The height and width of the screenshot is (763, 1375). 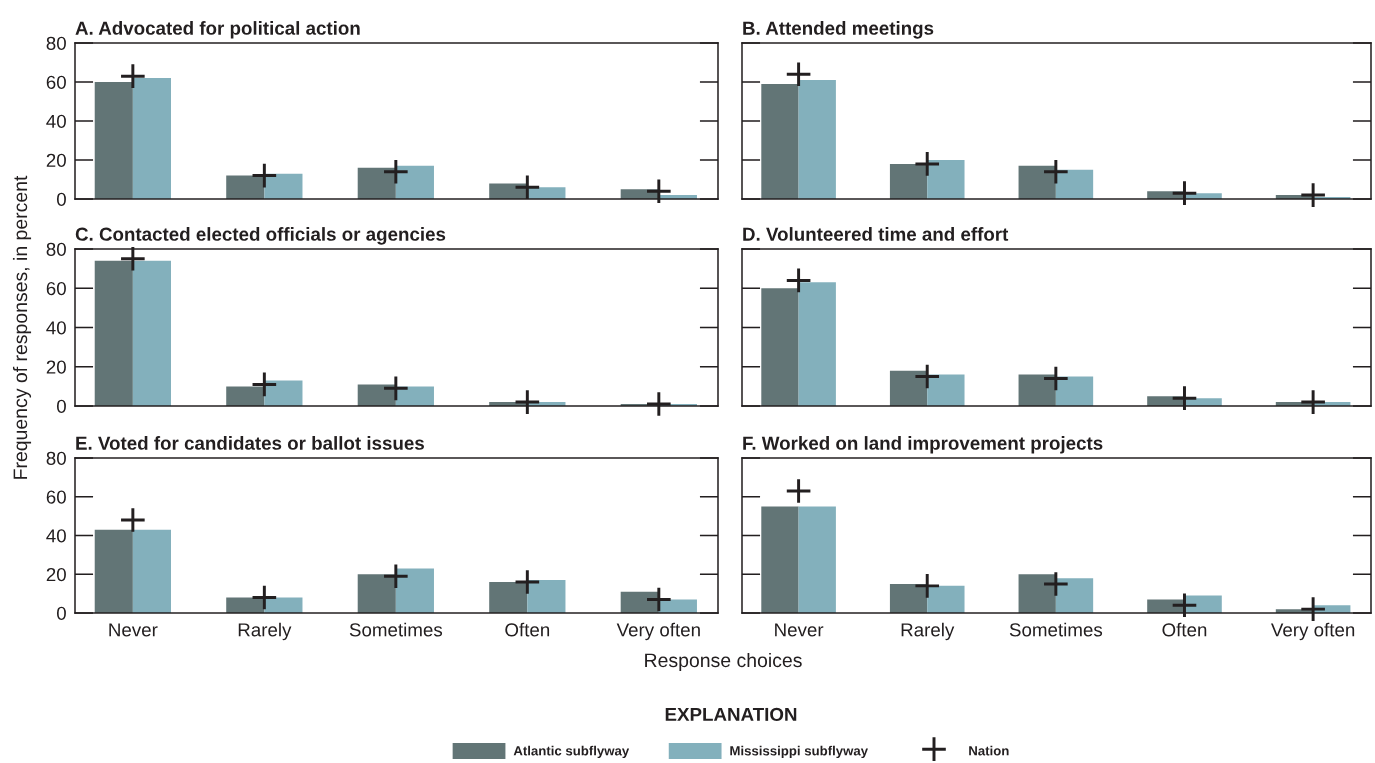 I want to click on legend-label: Atlantic subflyway, so click(x=571, y=752).